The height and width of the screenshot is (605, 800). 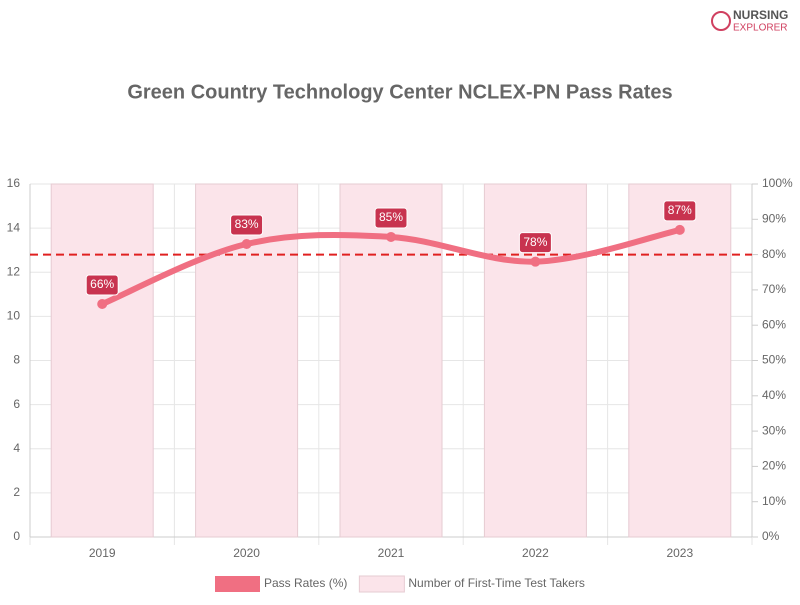 I want to click on legend-label: Pass Rates (%), so click(x=305, y=583).